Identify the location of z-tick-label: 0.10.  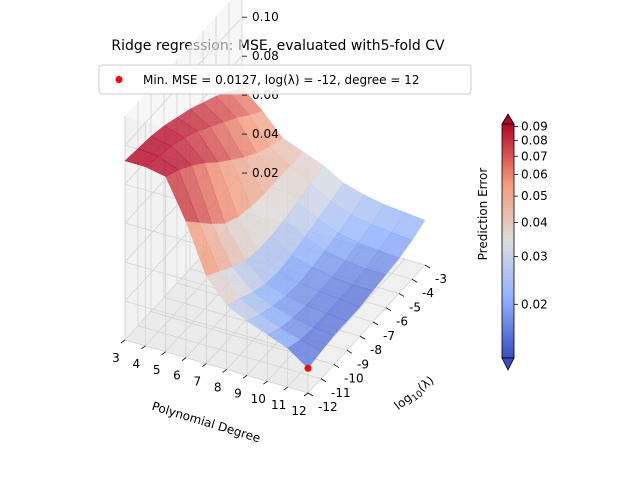
(265, 17).